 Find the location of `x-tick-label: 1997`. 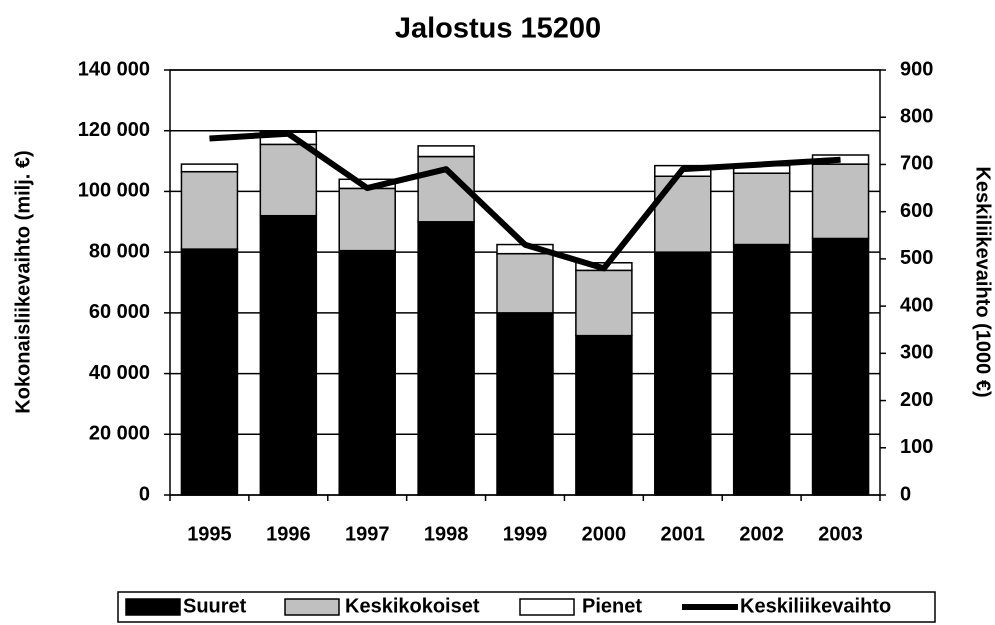

x-tick-label: 1997 is located at coordinates (367, 534).